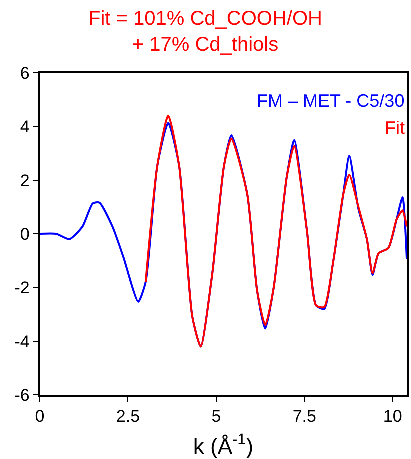 The height and width of the screenshot is (459, 411). What do you see at coordinates (331, 101) in the screenshot?
I see `series-label: FM – MET - C5/30` at bounding box center [331, 101].